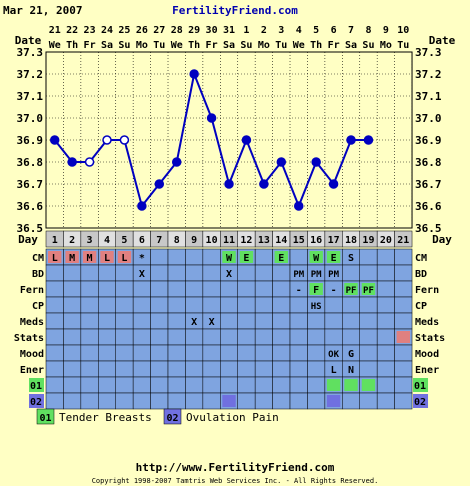 The height and width of the screenshot is (486, 470). What do you see at coordinates (177, 240) in the screenshot?
I see `day-number: 8` at bounding box center [177, 240].